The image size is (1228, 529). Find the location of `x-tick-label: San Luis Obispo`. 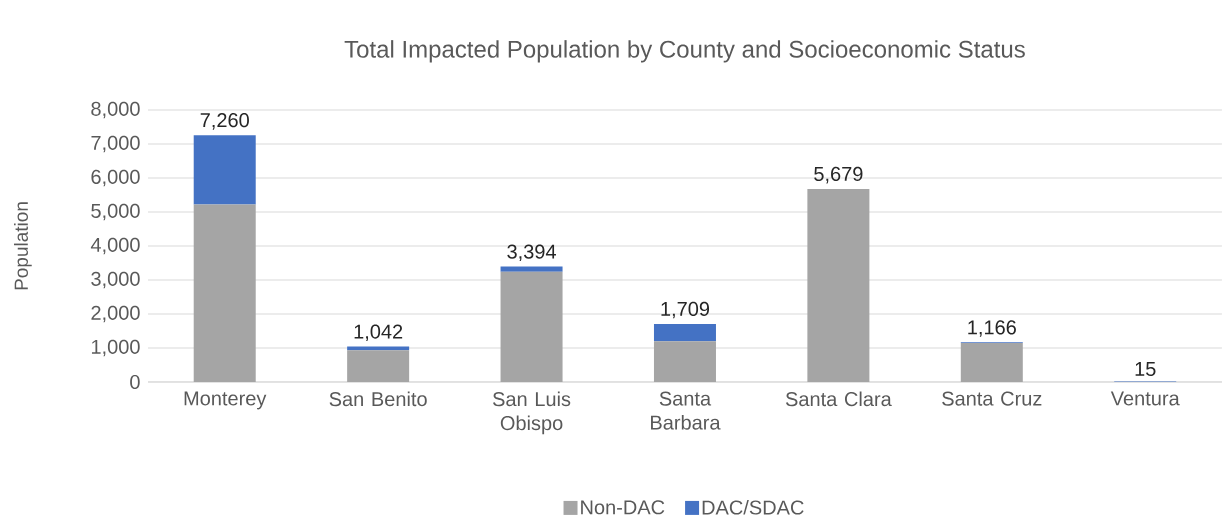

x-tick-label: San Luis Obispo is located at coordinates (531, 413).